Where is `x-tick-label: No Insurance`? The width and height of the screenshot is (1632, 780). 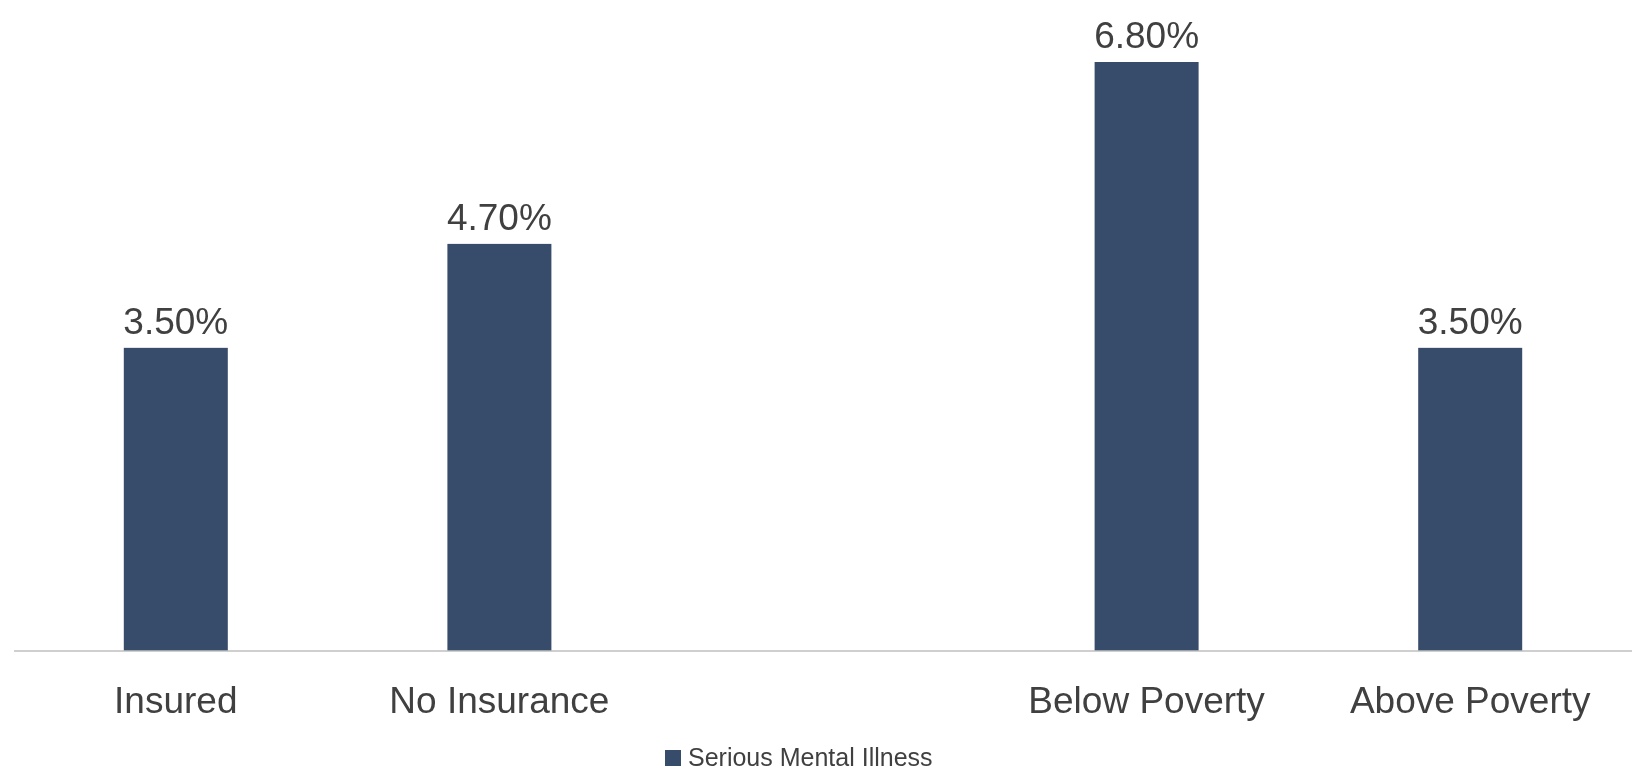
x-tick-label: No Insurance is located at coordinates (499, 700).